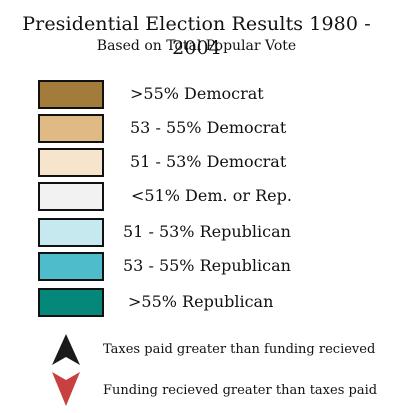  What do you see at coordinates (207, 265) in the screenshot?
I see `legend-label: 53 - 55% Republican` at bounding box center [207, 265].